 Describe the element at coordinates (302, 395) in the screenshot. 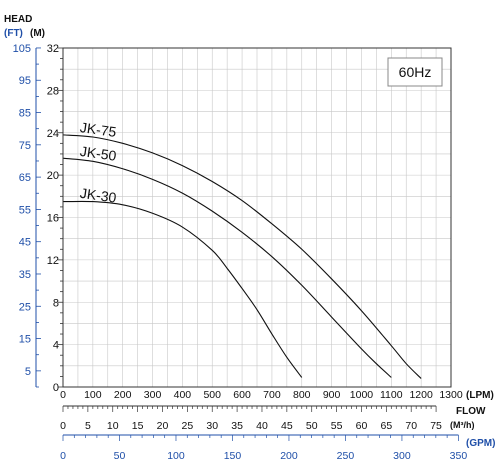

I see `x-lpm-tick-label: 800` at that location.